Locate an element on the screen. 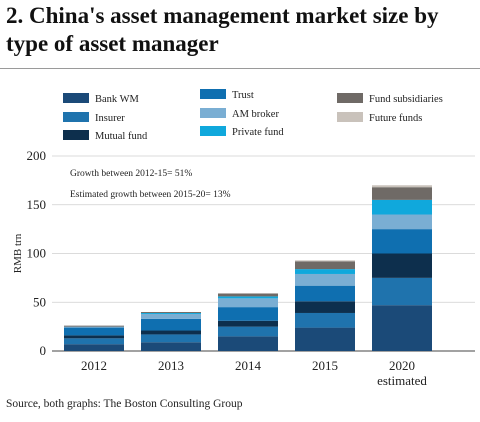 The height and width of the screenshot is (422, 480). y-tick-label: 100 is located at coordinates (37, 253).